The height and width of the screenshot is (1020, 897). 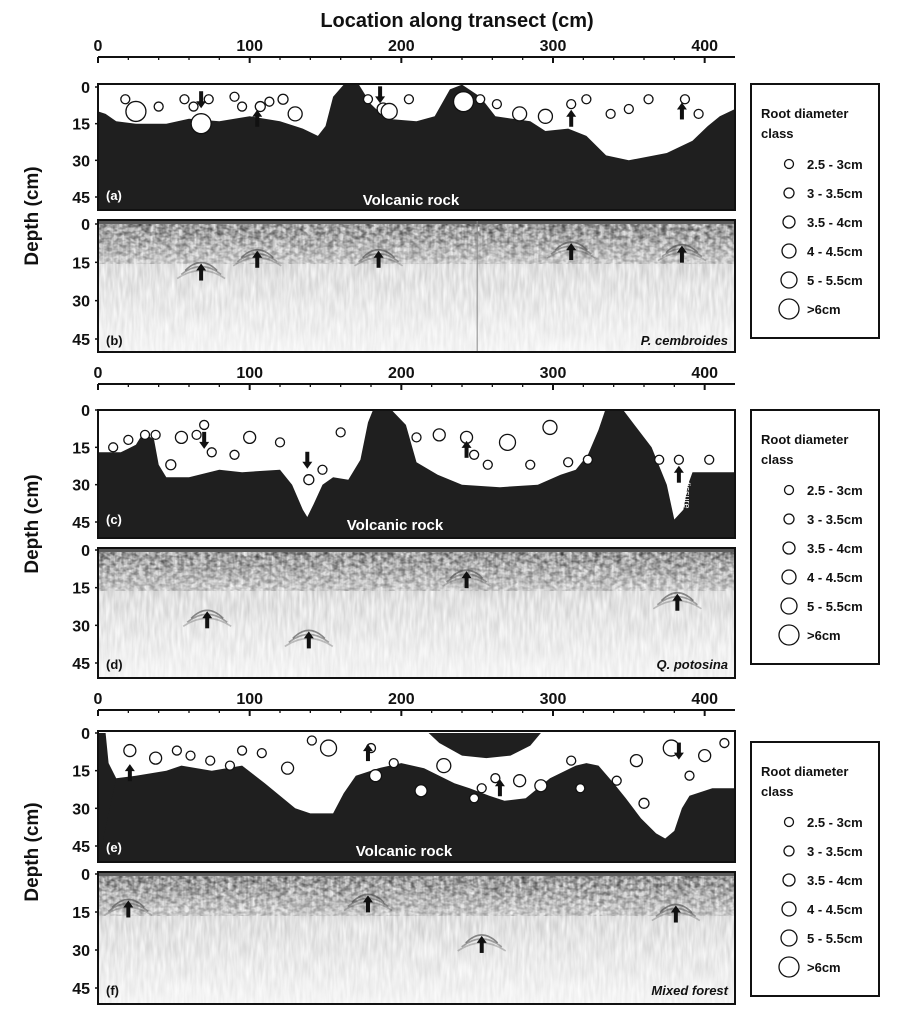 I want to click on y-tick-label-15-b1: 15, so click(x=81, y=589).